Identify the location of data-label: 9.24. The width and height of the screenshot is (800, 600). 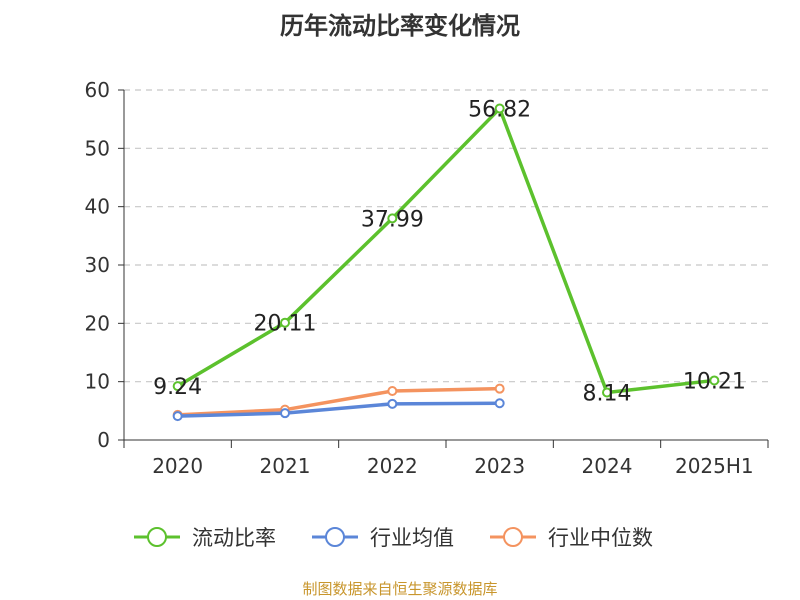
(177, 387).